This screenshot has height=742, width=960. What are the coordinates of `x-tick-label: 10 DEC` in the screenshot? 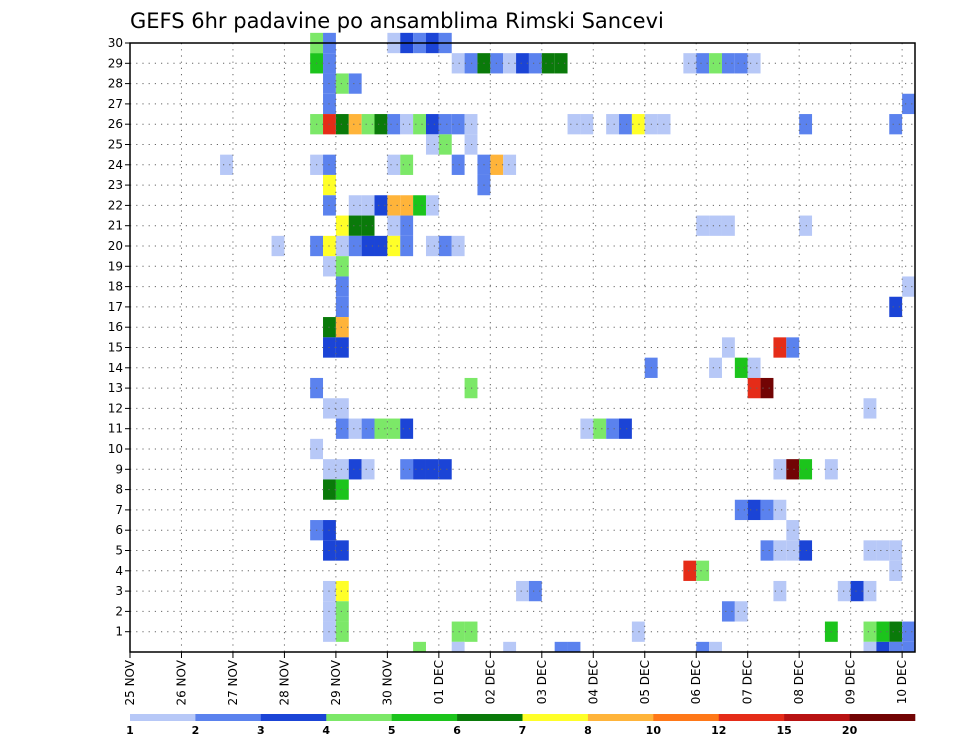 It's located at (902, 682).